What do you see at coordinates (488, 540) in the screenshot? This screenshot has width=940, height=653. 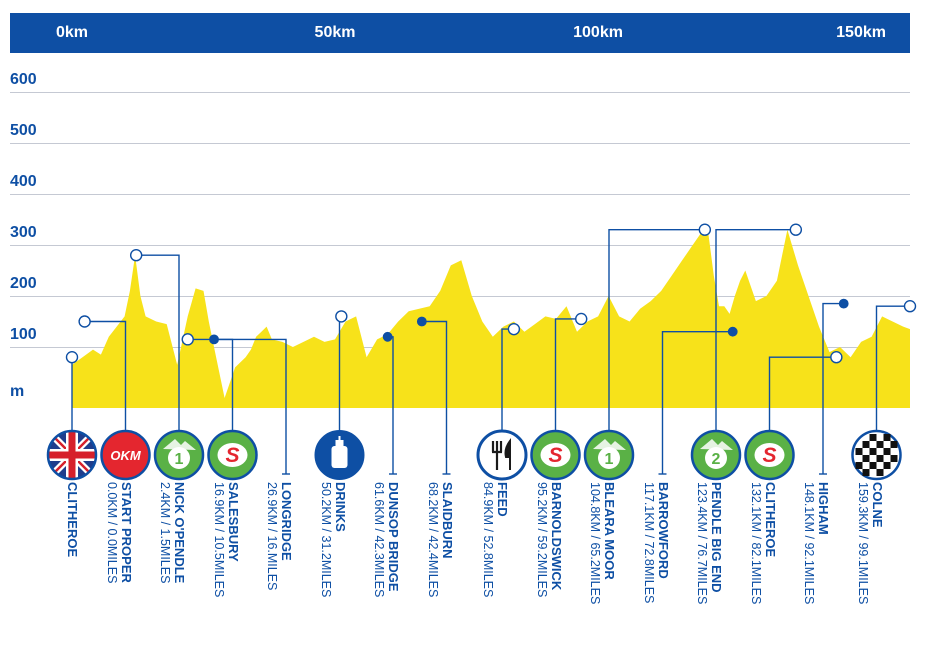 I see `waypoint-distance: 84.9KM / 52.8MILES` at bounding box center [488, 540].